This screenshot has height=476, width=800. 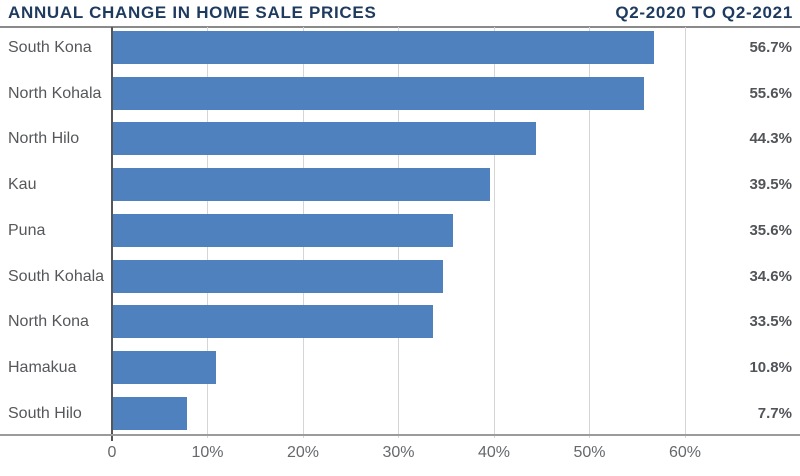 What do you see at coordinates (770, 276) in the screenshot?
I see `value-label: 34.6%` at bounding box center [770, 276].